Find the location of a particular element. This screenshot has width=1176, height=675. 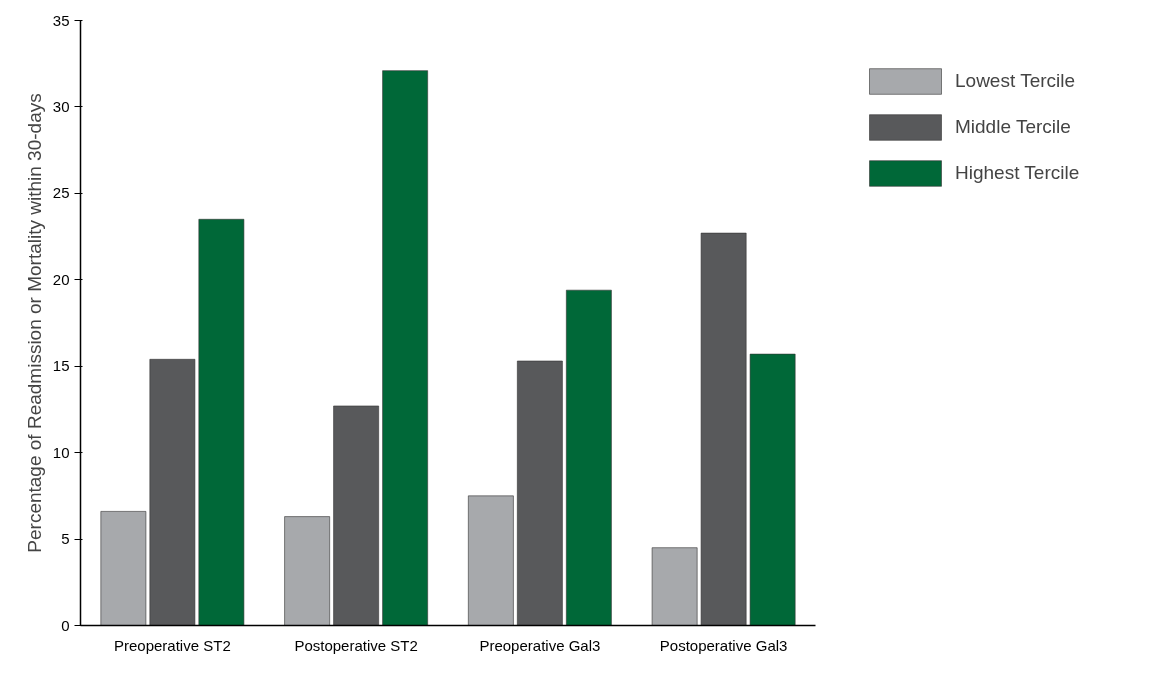

legend-label: Highest Tercile is located at coordinates (1017, 173).